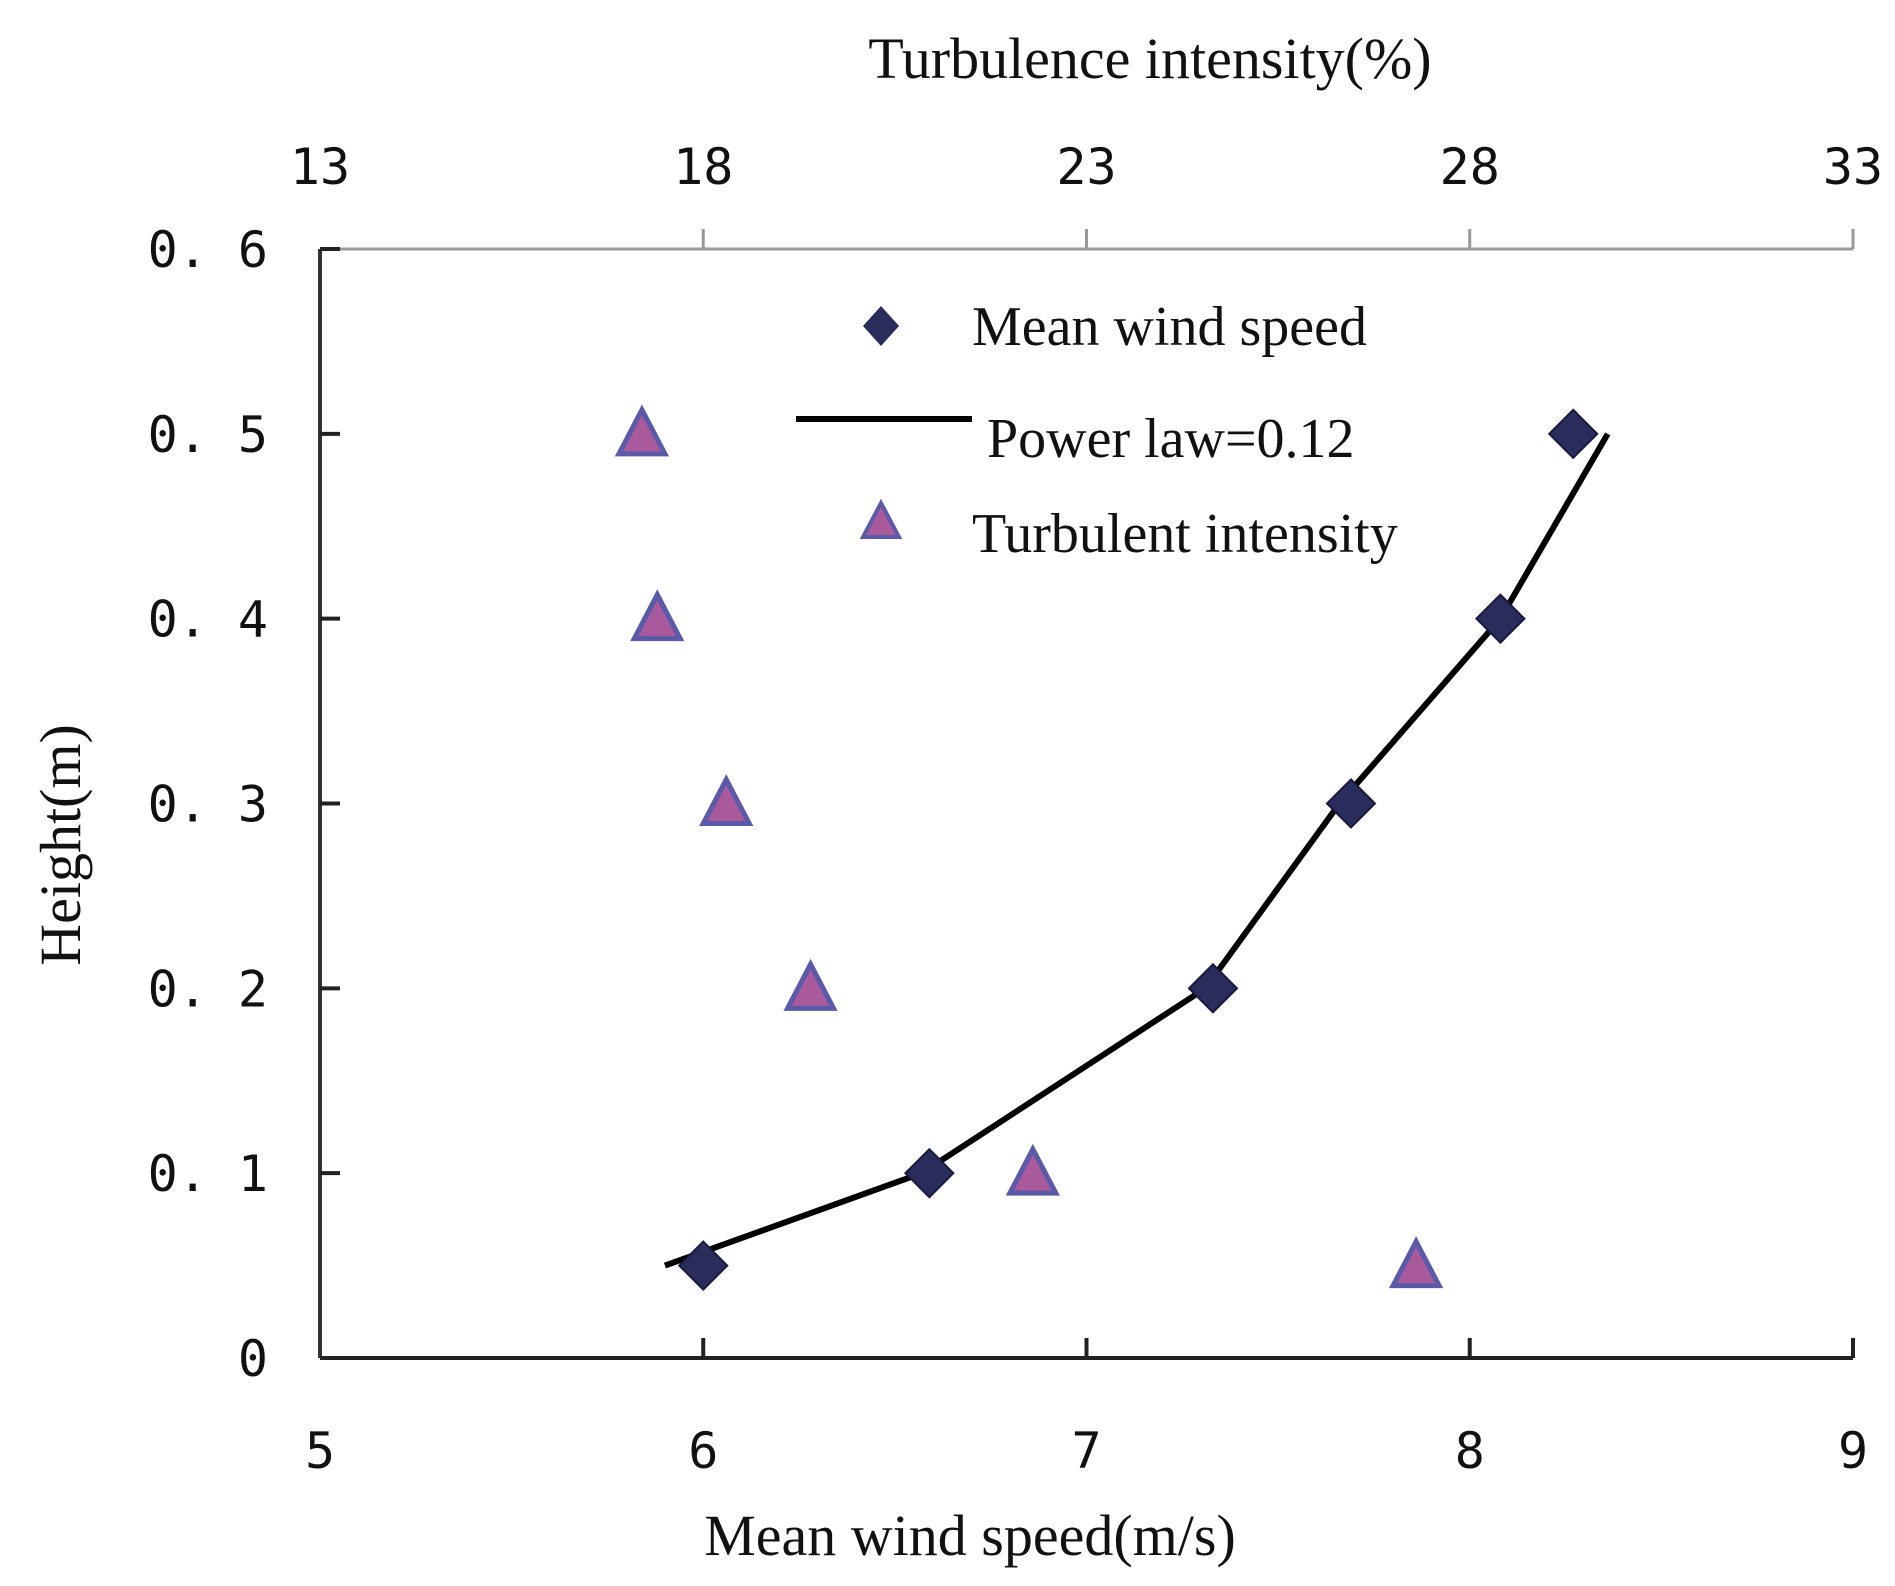 This screenshot has height=1586, width=1895. I want to click on y-tick-label: 0. 5, so click(208, 435).